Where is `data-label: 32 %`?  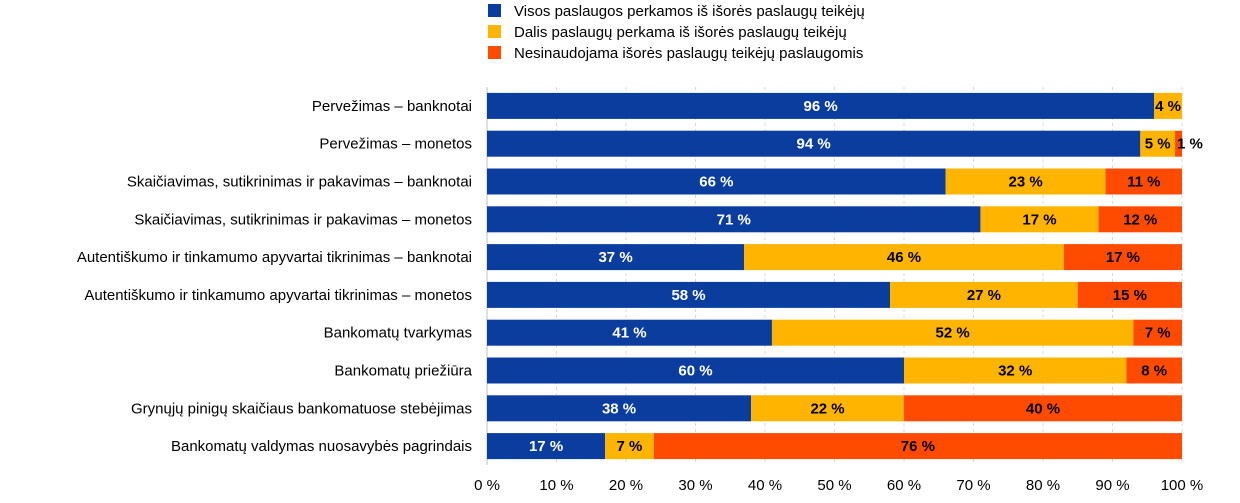 data-label: 32 % is located at coordinates (1015, 371).